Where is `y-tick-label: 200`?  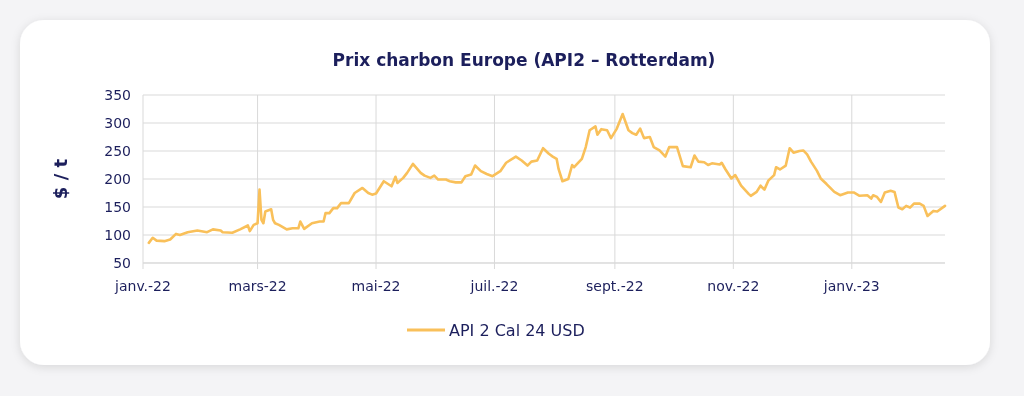
y-tick-label: 200 is located at coordinates (117, 178).